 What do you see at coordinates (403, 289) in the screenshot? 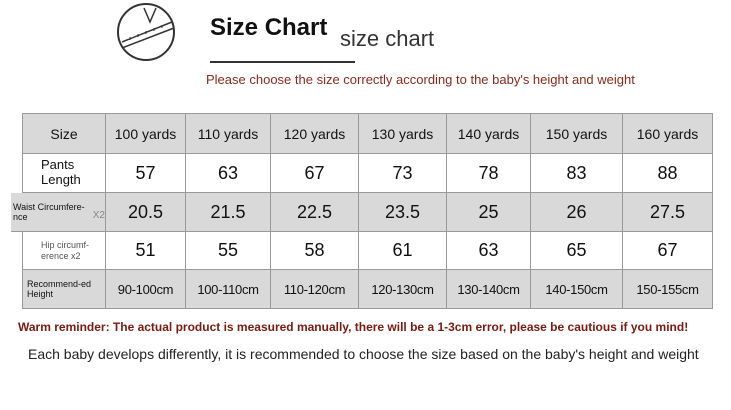
I see `value-cell: 120-130cm` at bounding box center [403, 289].